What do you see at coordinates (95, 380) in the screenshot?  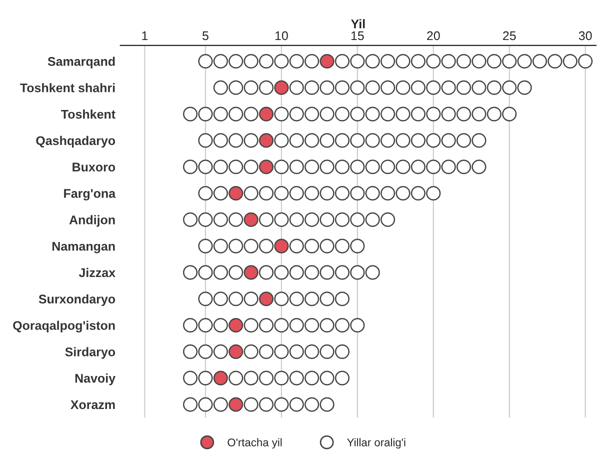 I see `y-tick-label: Navoiy` at bounding box center [95, 380].